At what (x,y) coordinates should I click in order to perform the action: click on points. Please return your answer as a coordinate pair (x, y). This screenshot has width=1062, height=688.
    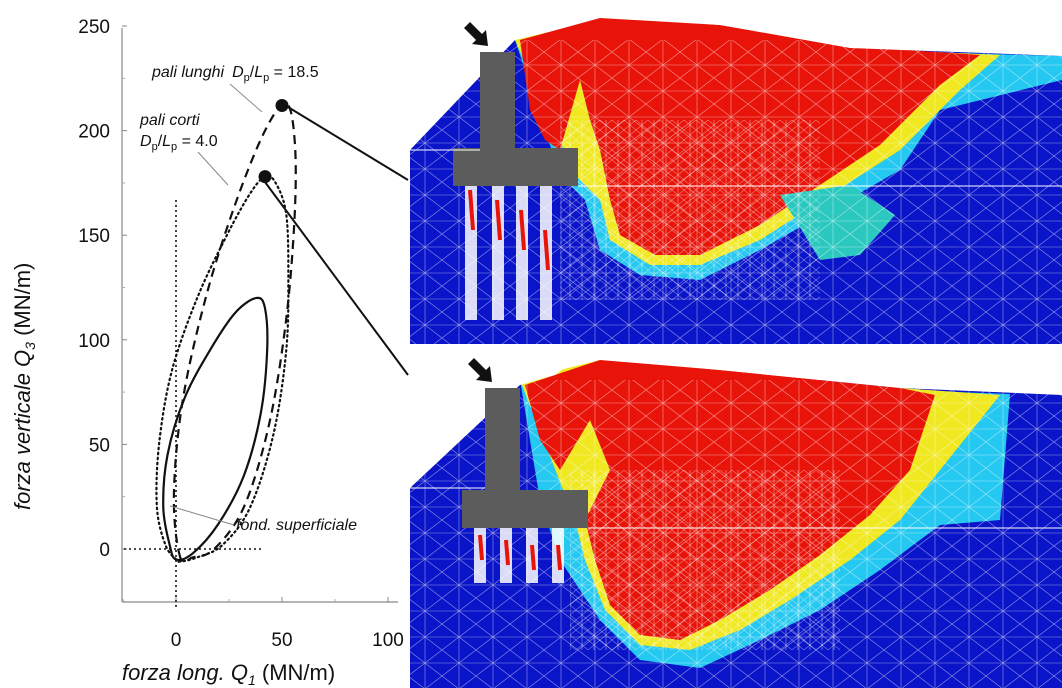
    Looking at the image, I should click on (273, 141).